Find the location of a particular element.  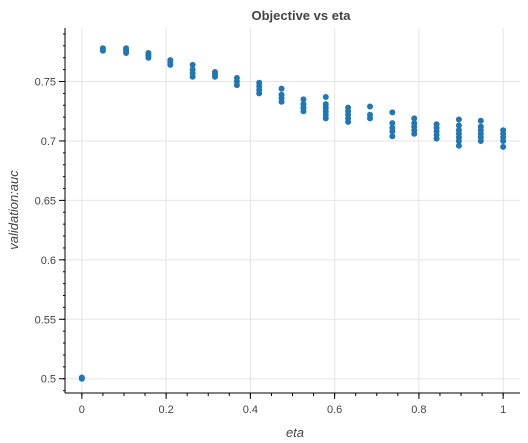

x-axis: 0 0.2 0.4 0.6 0.8 1 is located at coordinates (292, 404).